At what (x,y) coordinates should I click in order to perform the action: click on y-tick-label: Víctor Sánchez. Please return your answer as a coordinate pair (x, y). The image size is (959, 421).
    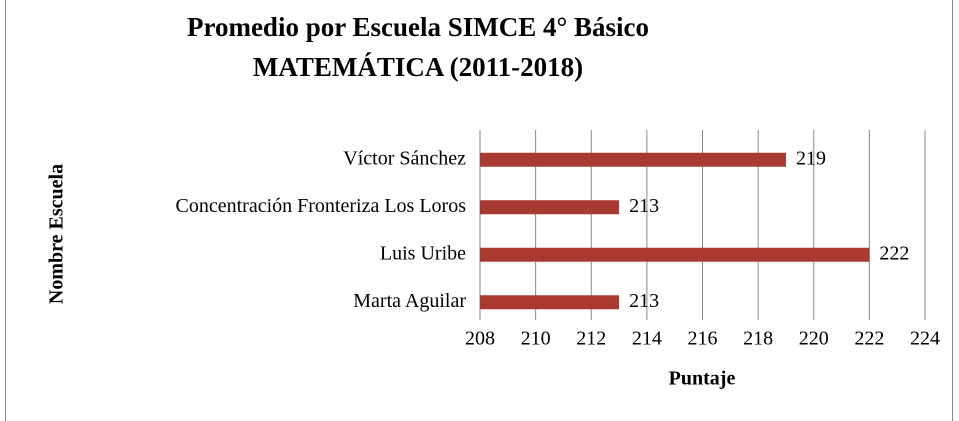
    Looking at the image, I should click on (404, 158).